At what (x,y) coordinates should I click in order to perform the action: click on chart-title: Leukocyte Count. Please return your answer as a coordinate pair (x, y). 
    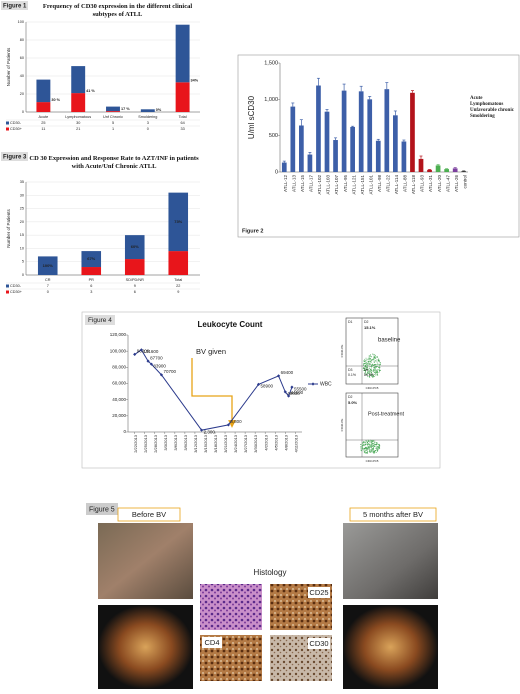
    Looking at the image, I should click on (230, 324).